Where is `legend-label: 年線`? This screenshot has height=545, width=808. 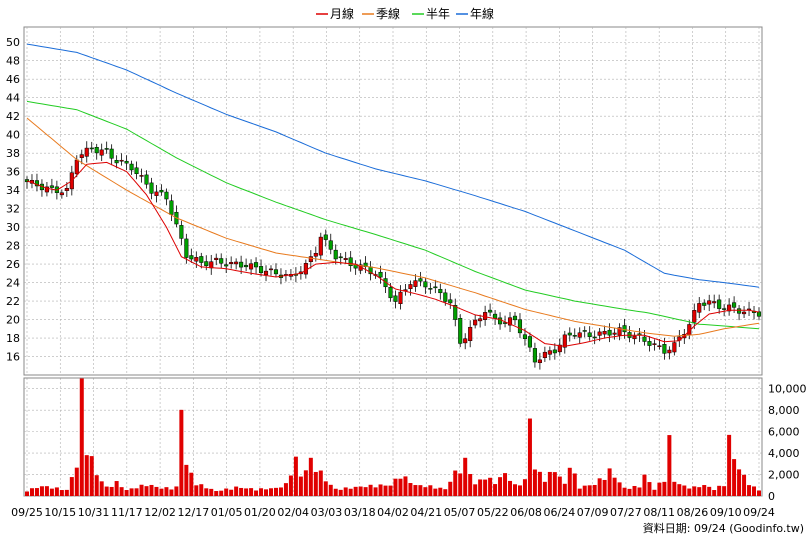 legend-label: 年線 is located at coordinates (482, 13).